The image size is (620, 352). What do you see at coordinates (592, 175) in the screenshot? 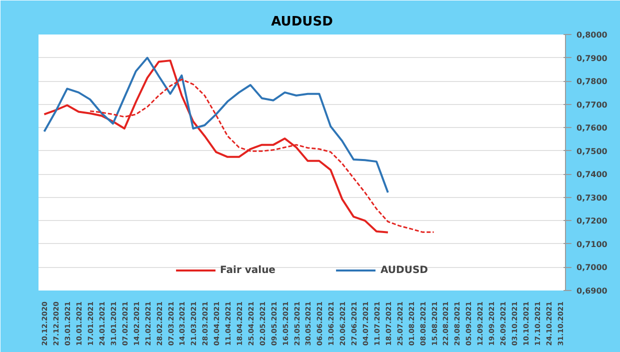
I see `y-tick-label: 0,7400` at bounding box center [592, 175].